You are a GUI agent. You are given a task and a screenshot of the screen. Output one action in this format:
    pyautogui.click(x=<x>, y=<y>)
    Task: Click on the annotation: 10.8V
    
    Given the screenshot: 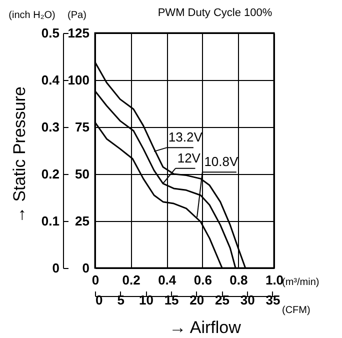 What is the action you would take?
    pyautogui.click(x=221, y=162)
    